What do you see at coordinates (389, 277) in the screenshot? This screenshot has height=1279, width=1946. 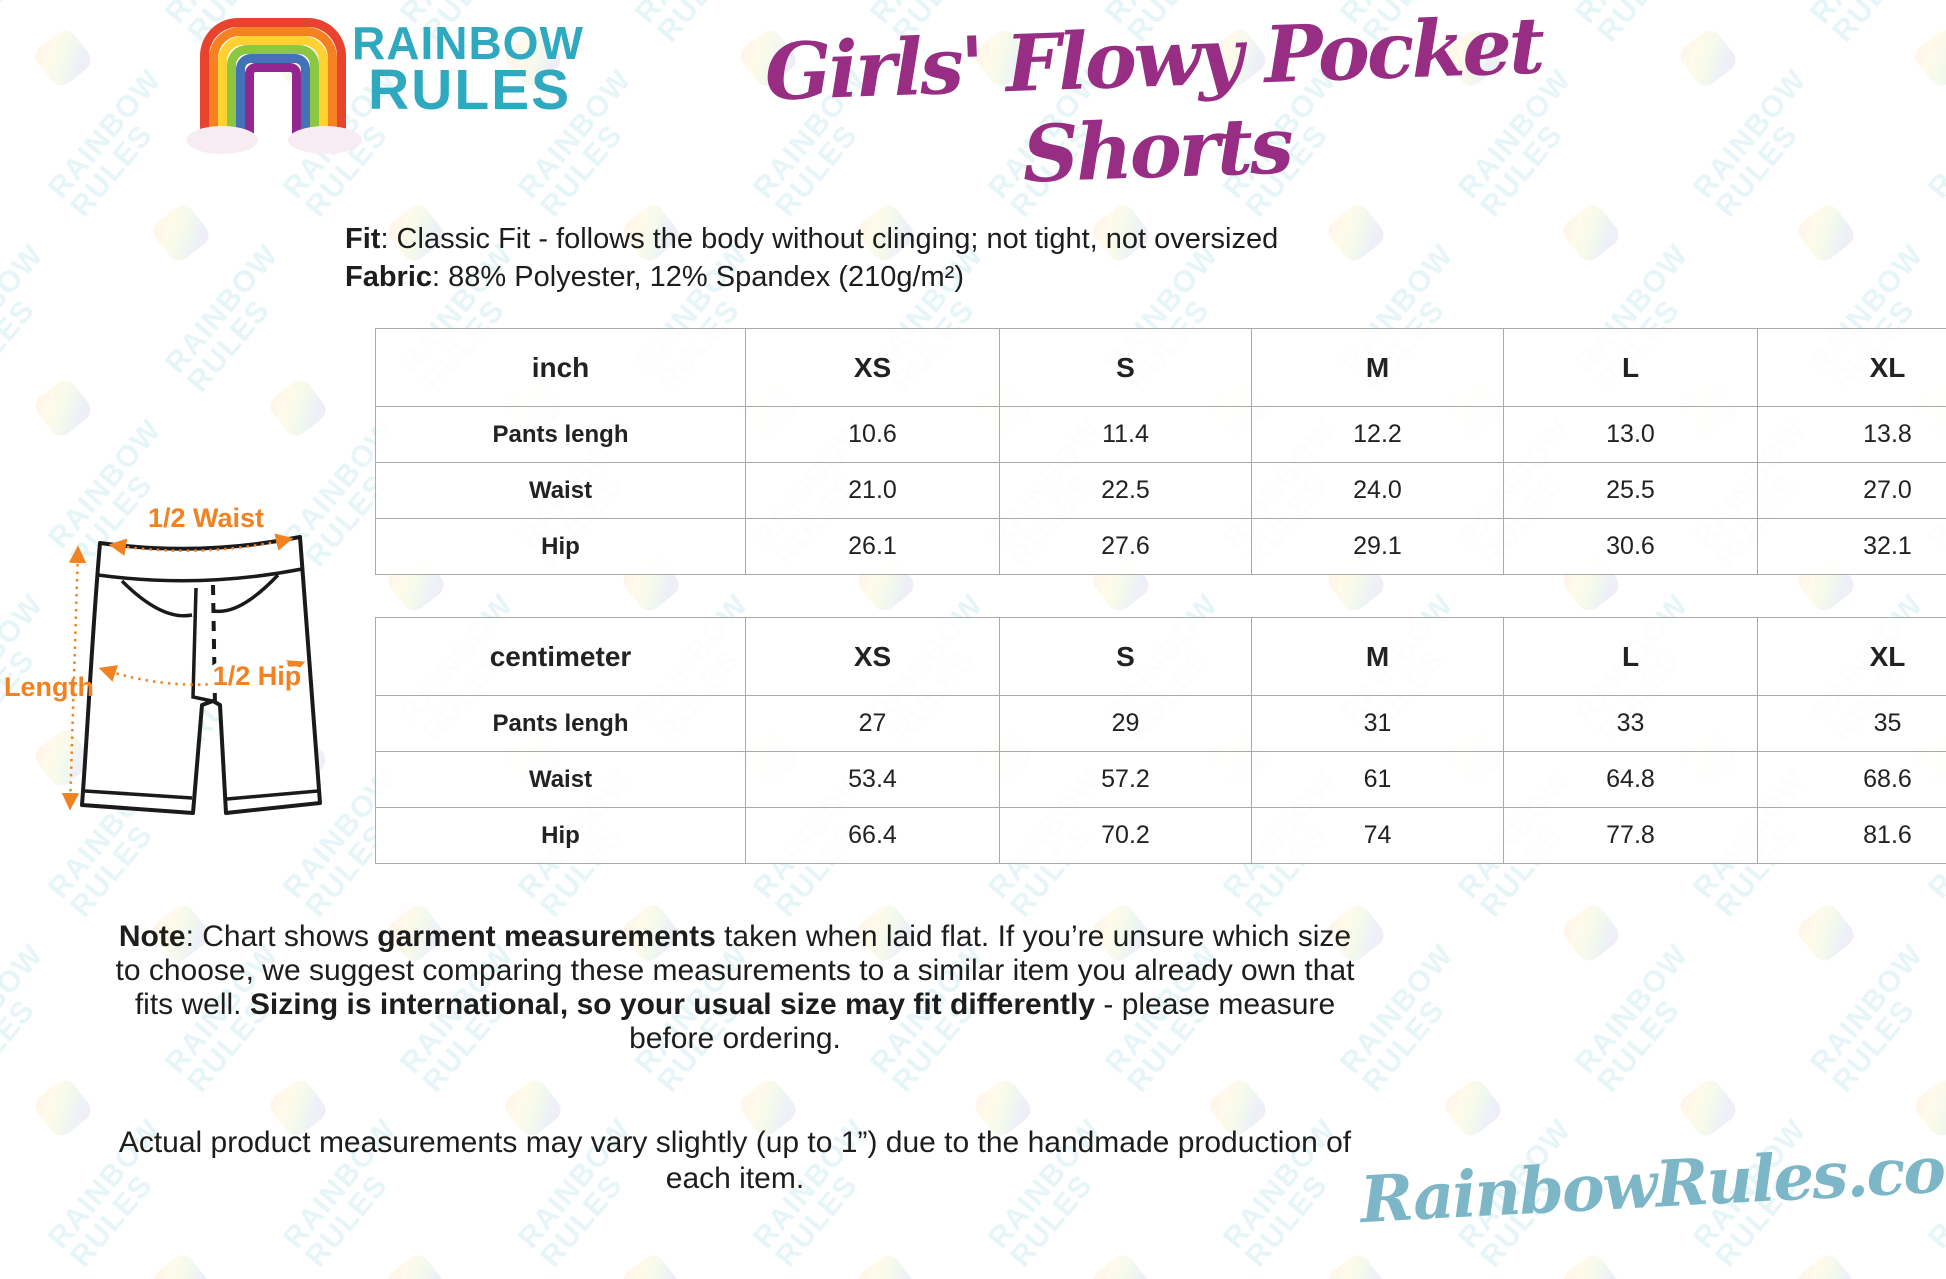 I see `fabric-label: Fabric` at bounding box center [389, 277].